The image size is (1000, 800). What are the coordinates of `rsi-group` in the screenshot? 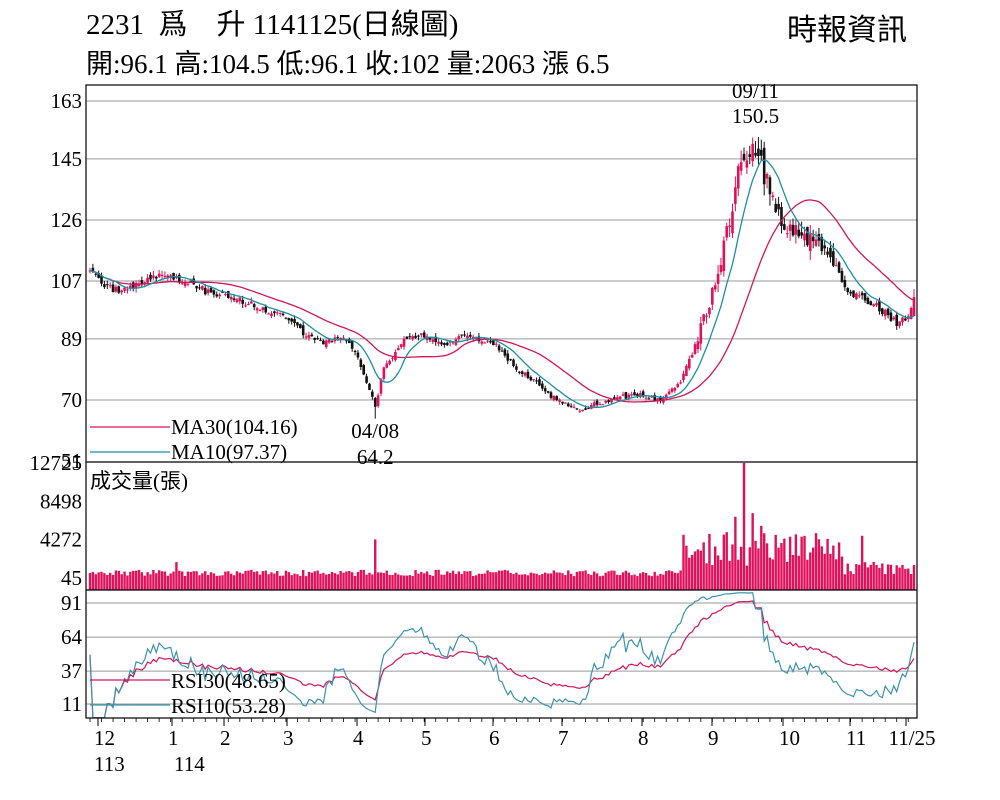 It's located at (502, 655).